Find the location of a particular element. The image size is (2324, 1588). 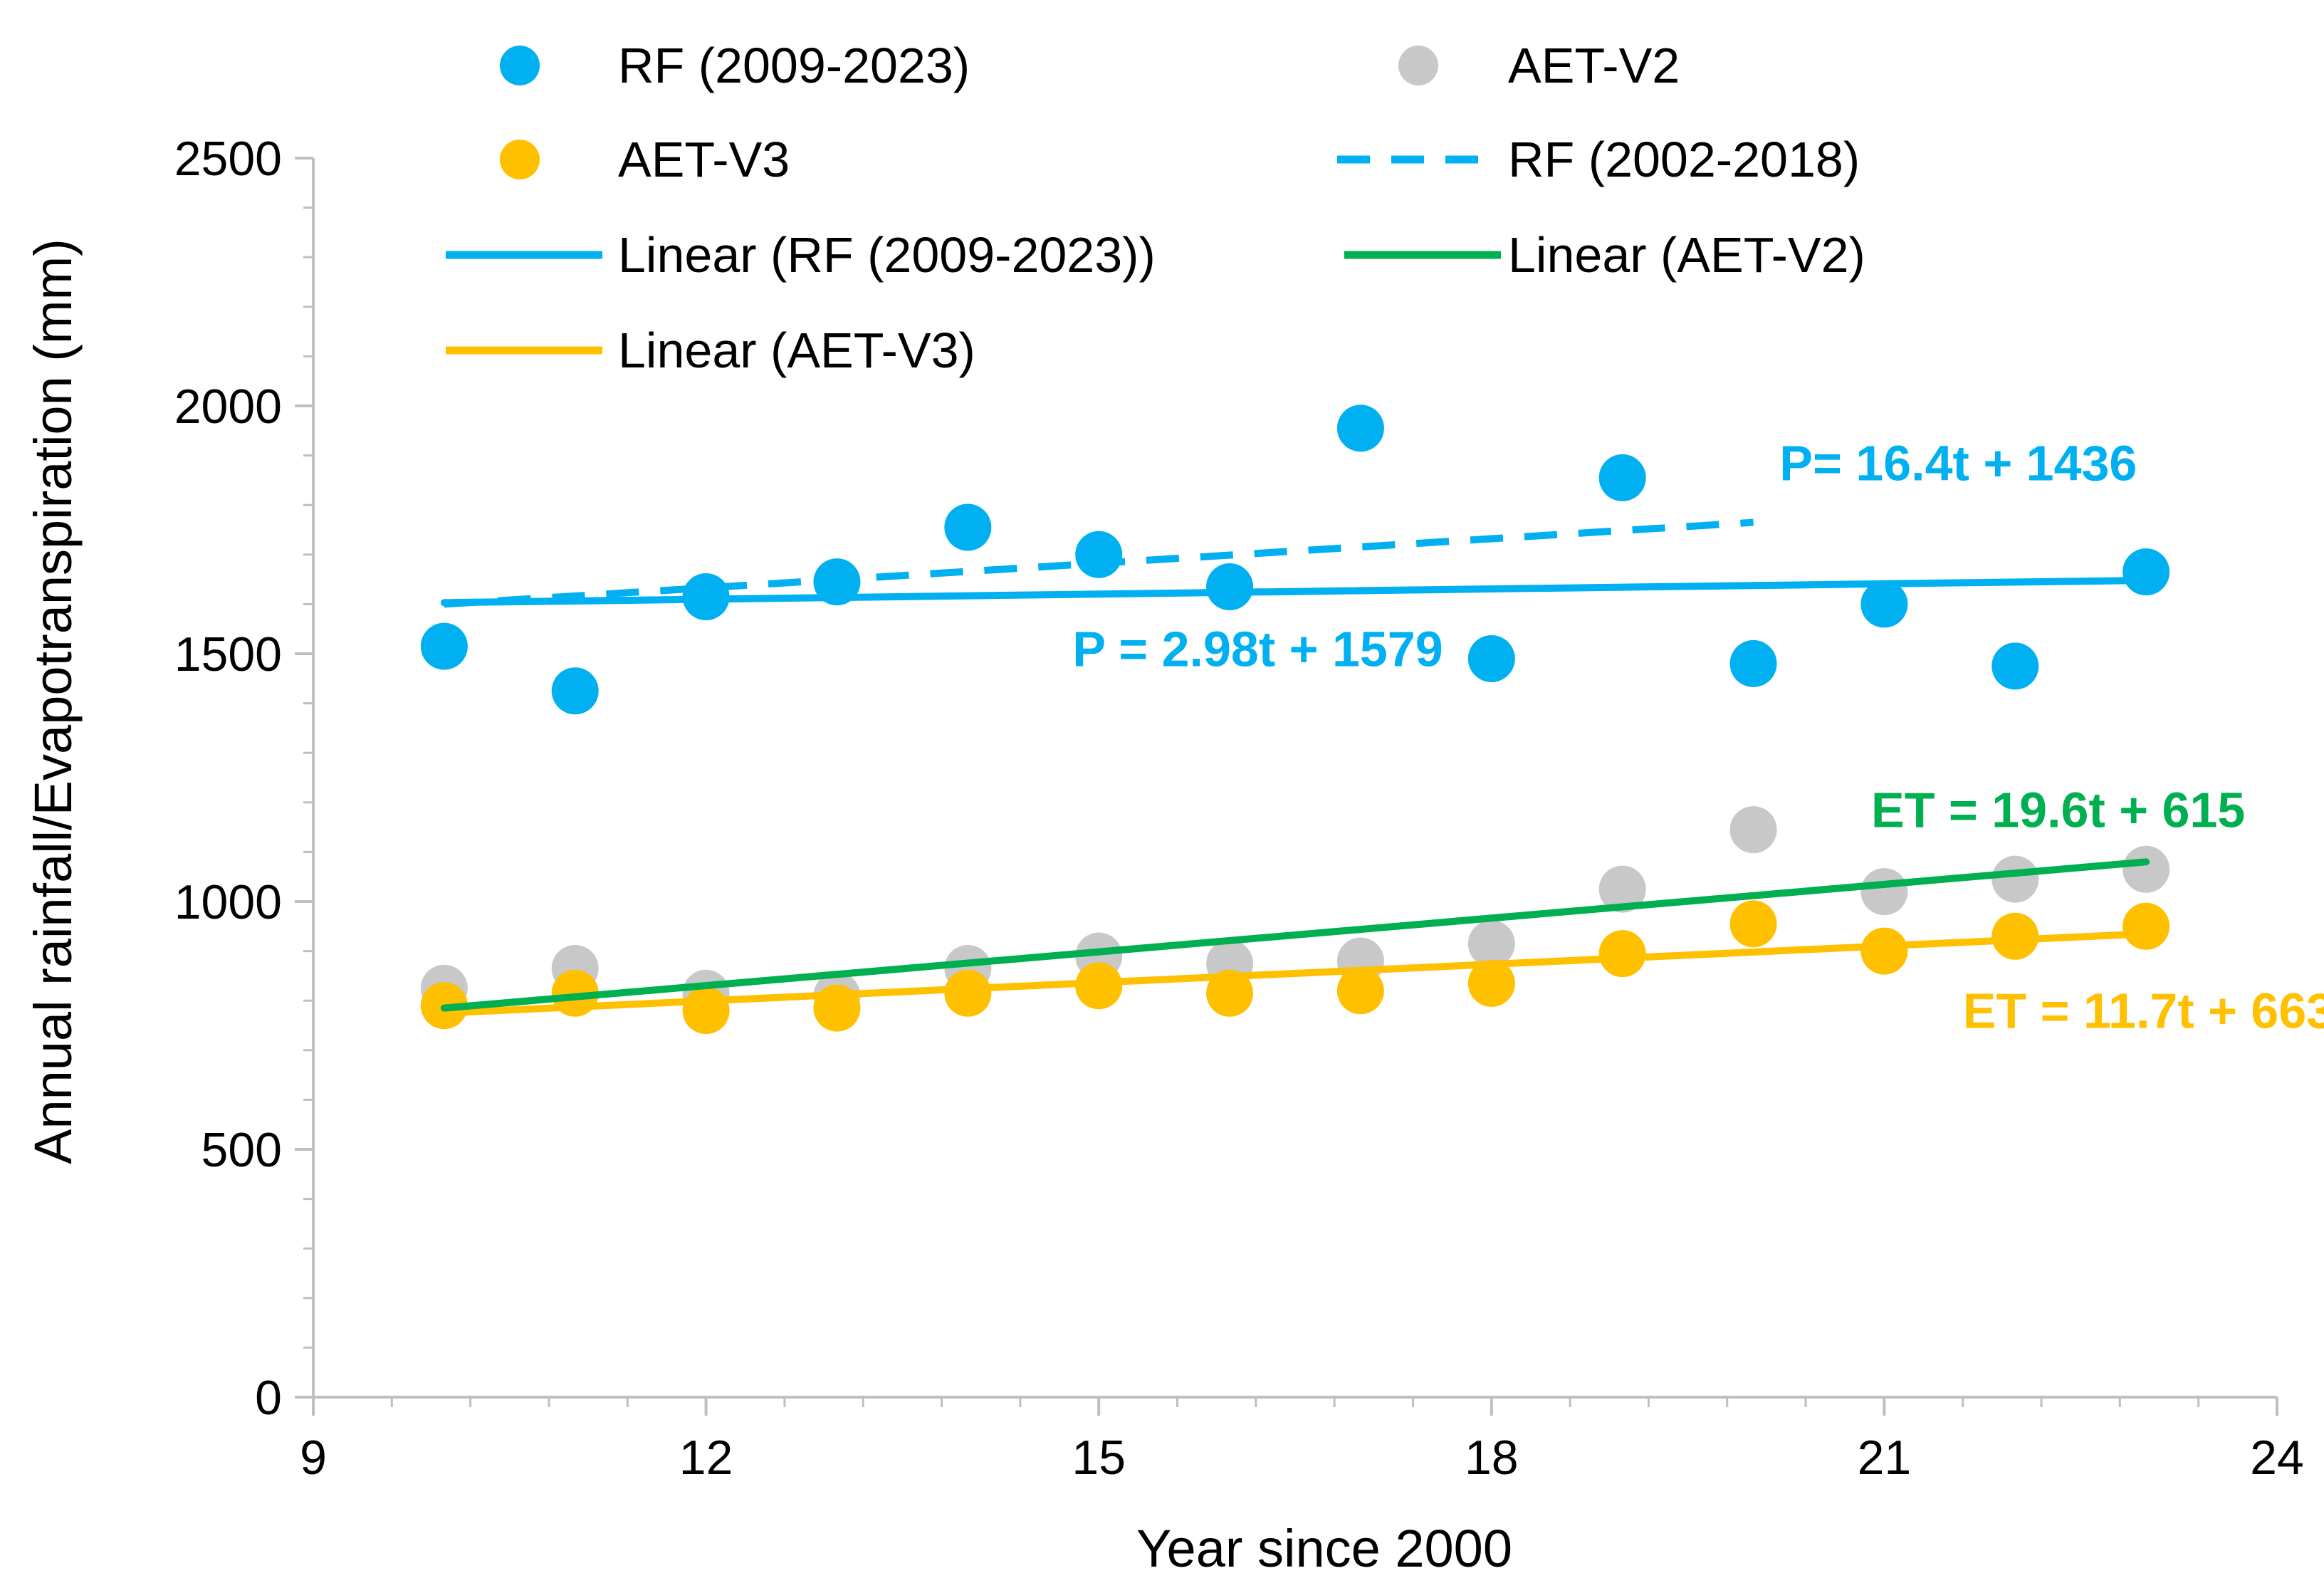

x-tick-label: 18 is located at coordinates (1492, 1458).